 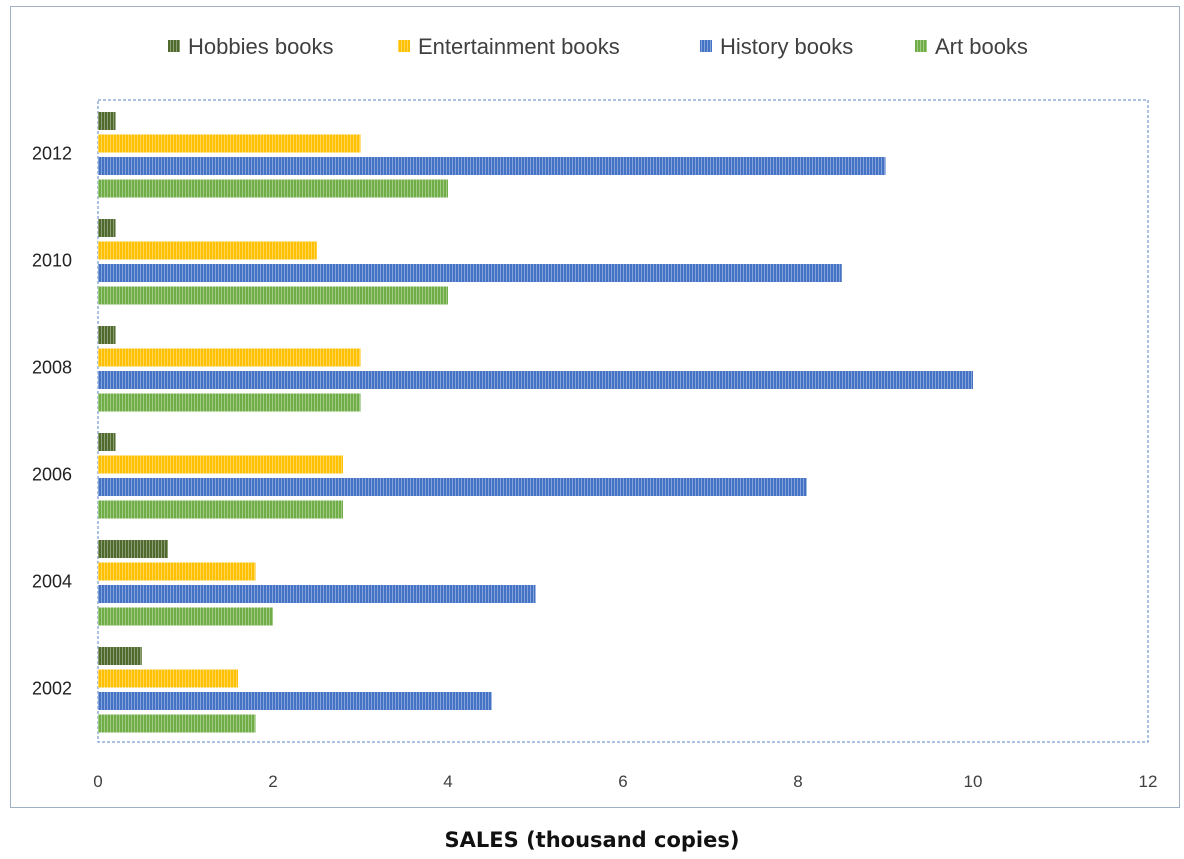 What do you see at coordinates (220, 509) in the screenshot?
I see `bar-art-books-2006` at bounding box center [220, 509].